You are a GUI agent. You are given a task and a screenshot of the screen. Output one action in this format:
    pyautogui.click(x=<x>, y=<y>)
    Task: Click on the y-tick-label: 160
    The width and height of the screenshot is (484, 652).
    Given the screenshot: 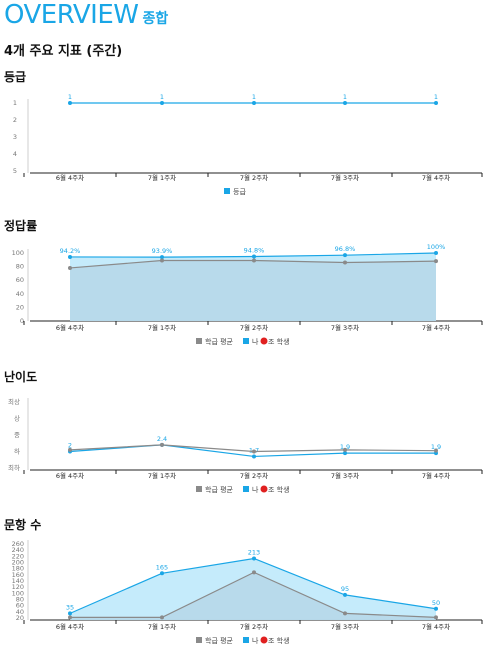 What is the action you would take?
    pyautogui.click(x=18, y=575)
    